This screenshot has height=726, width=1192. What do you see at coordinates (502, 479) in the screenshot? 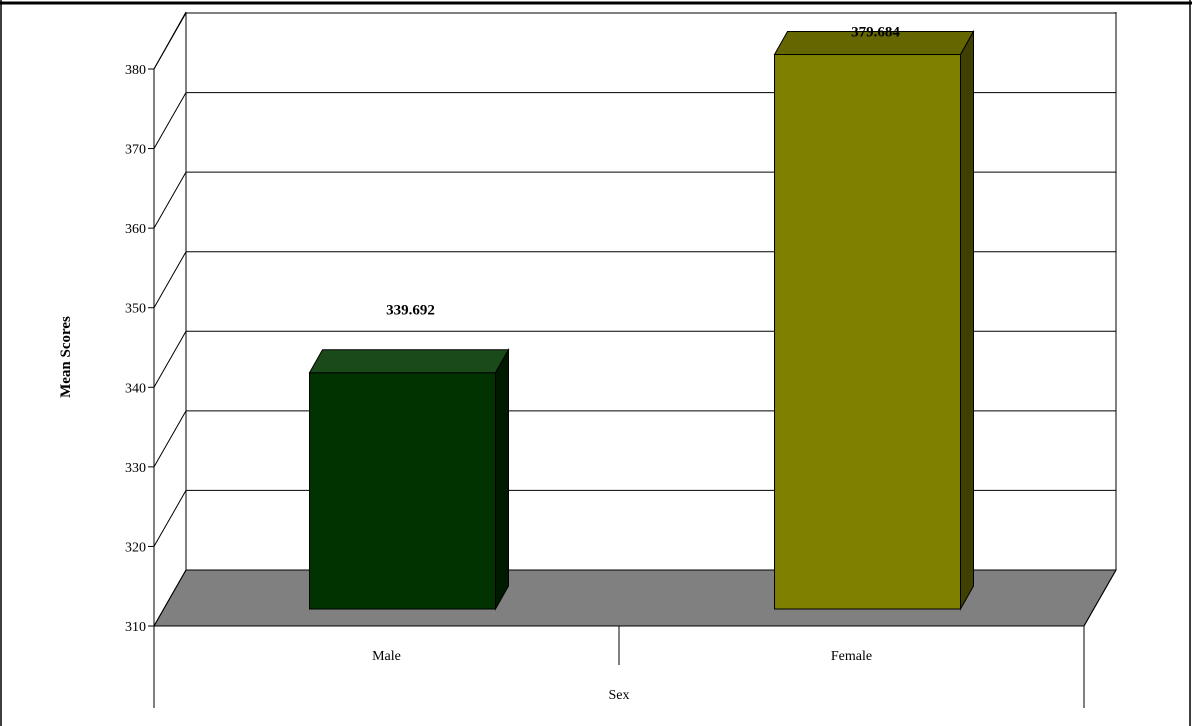
I see `bar-male-side` at bounding box center [502, 479].